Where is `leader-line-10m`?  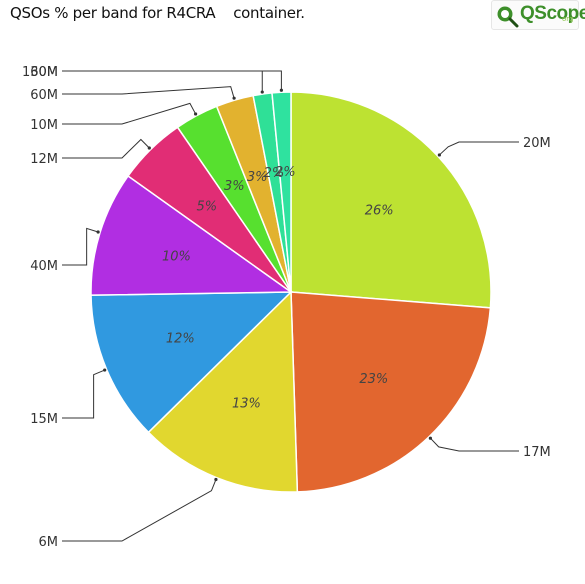
leader-line-10m is located at coordinates (129, 113).